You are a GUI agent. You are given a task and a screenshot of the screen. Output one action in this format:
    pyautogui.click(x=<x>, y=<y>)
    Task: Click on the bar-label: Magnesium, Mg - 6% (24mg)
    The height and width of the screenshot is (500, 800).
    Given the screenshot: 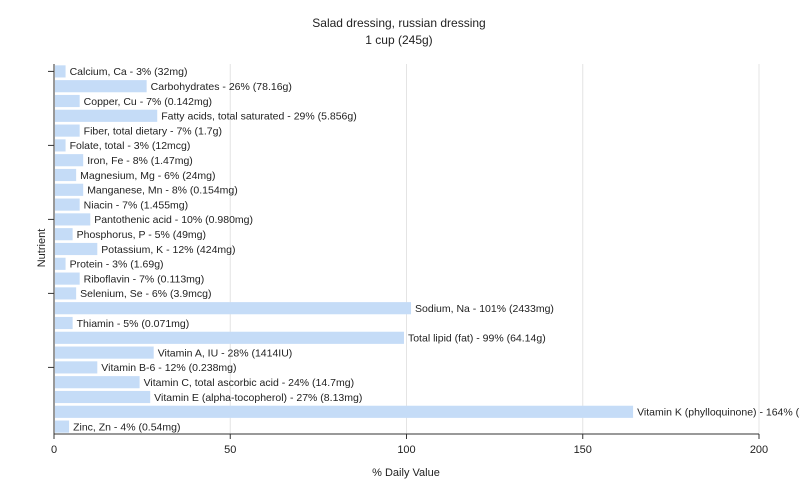 What is the action you would take?
    pyautogui.click(x=147, y=176)
    